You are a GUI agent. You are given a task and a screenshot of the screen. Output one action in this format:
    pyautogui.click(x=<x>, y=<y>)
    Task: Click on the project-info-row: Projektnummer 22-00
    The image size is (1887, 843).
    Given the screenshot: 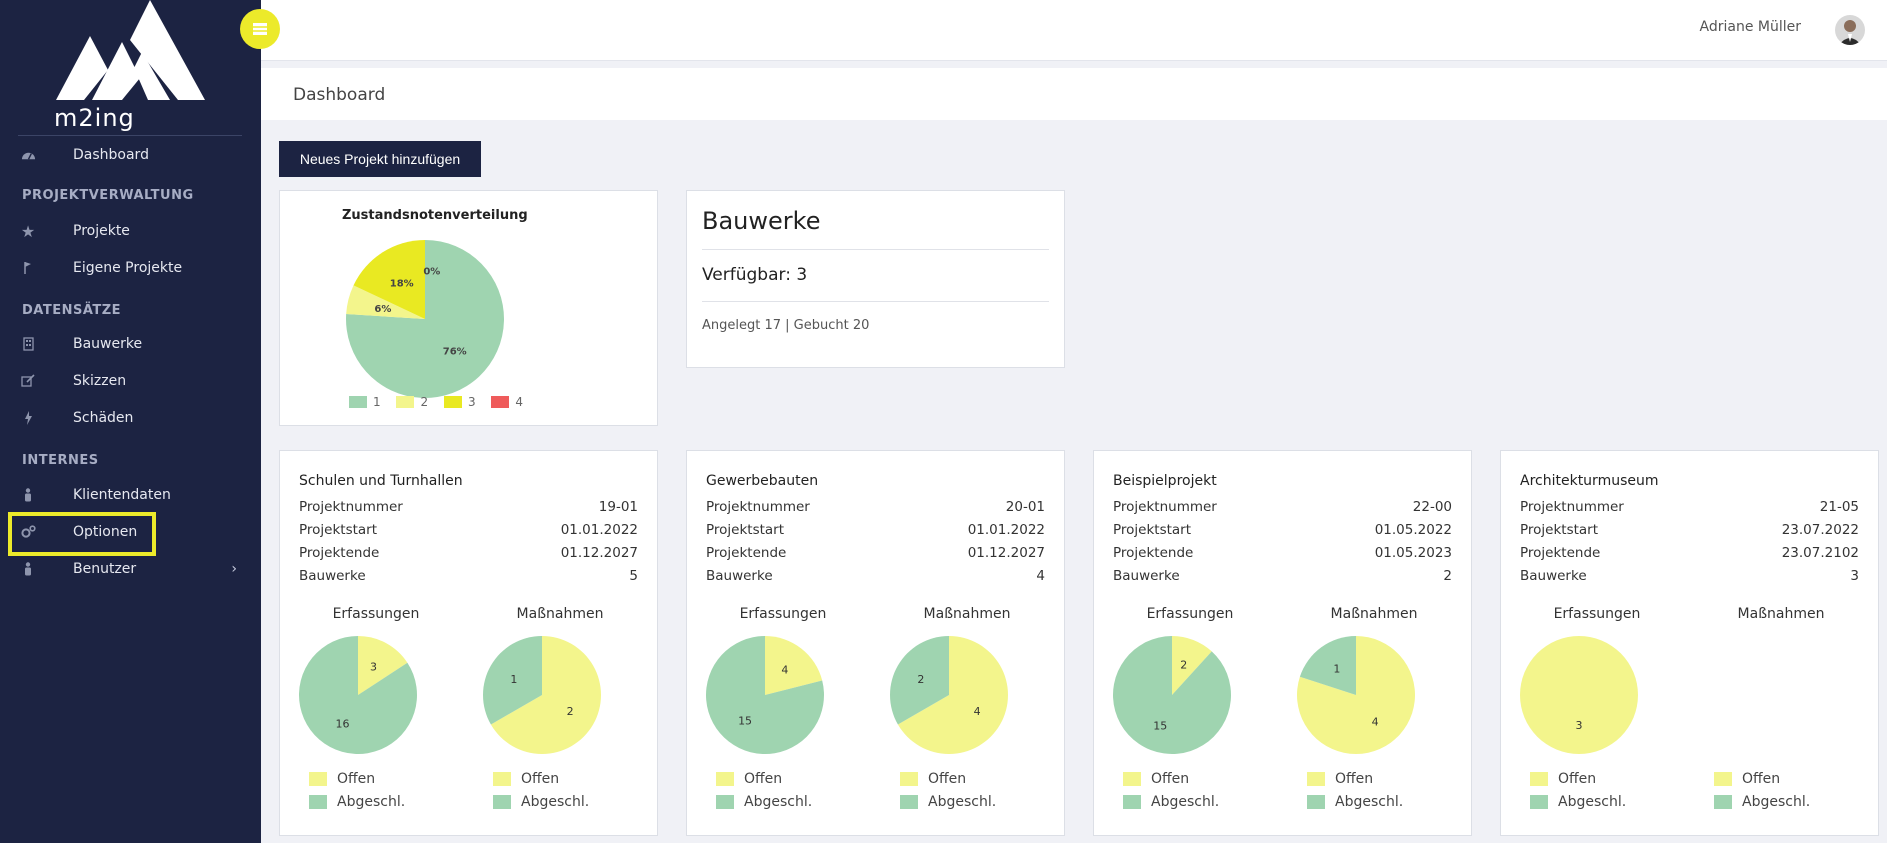 What is the action you would take?
    pyautogui.click(x=1282, y=508)
    